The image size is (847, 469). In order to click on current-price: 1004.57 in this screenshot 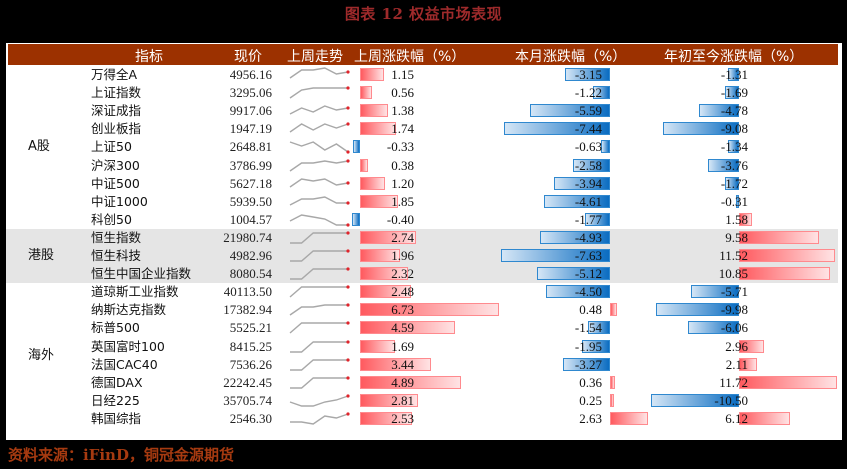, I will do `click(250, 219)`.